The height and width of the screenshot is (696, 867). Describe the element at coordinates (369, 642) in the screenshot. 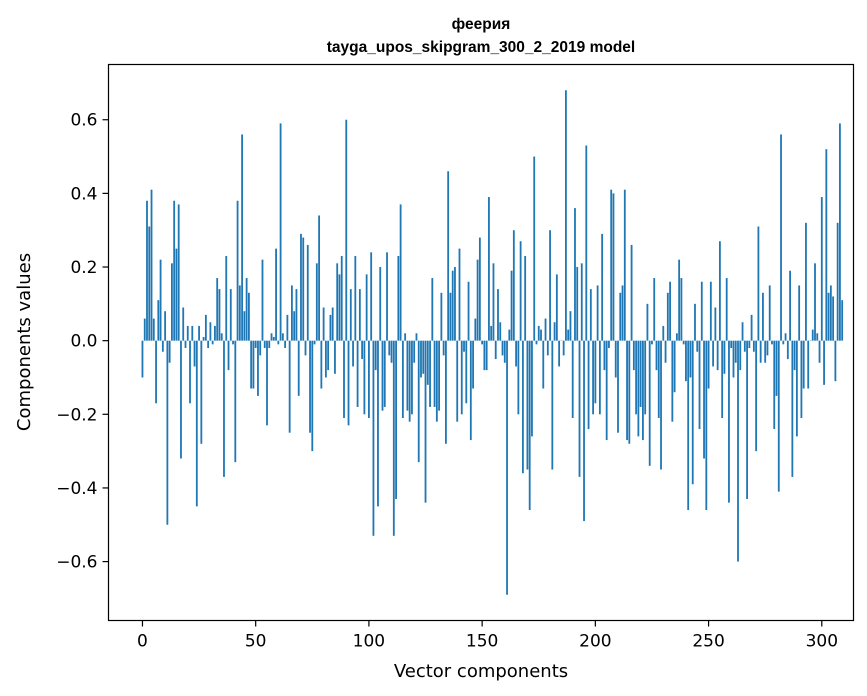

I see `x-tick-label: 100` at that location.